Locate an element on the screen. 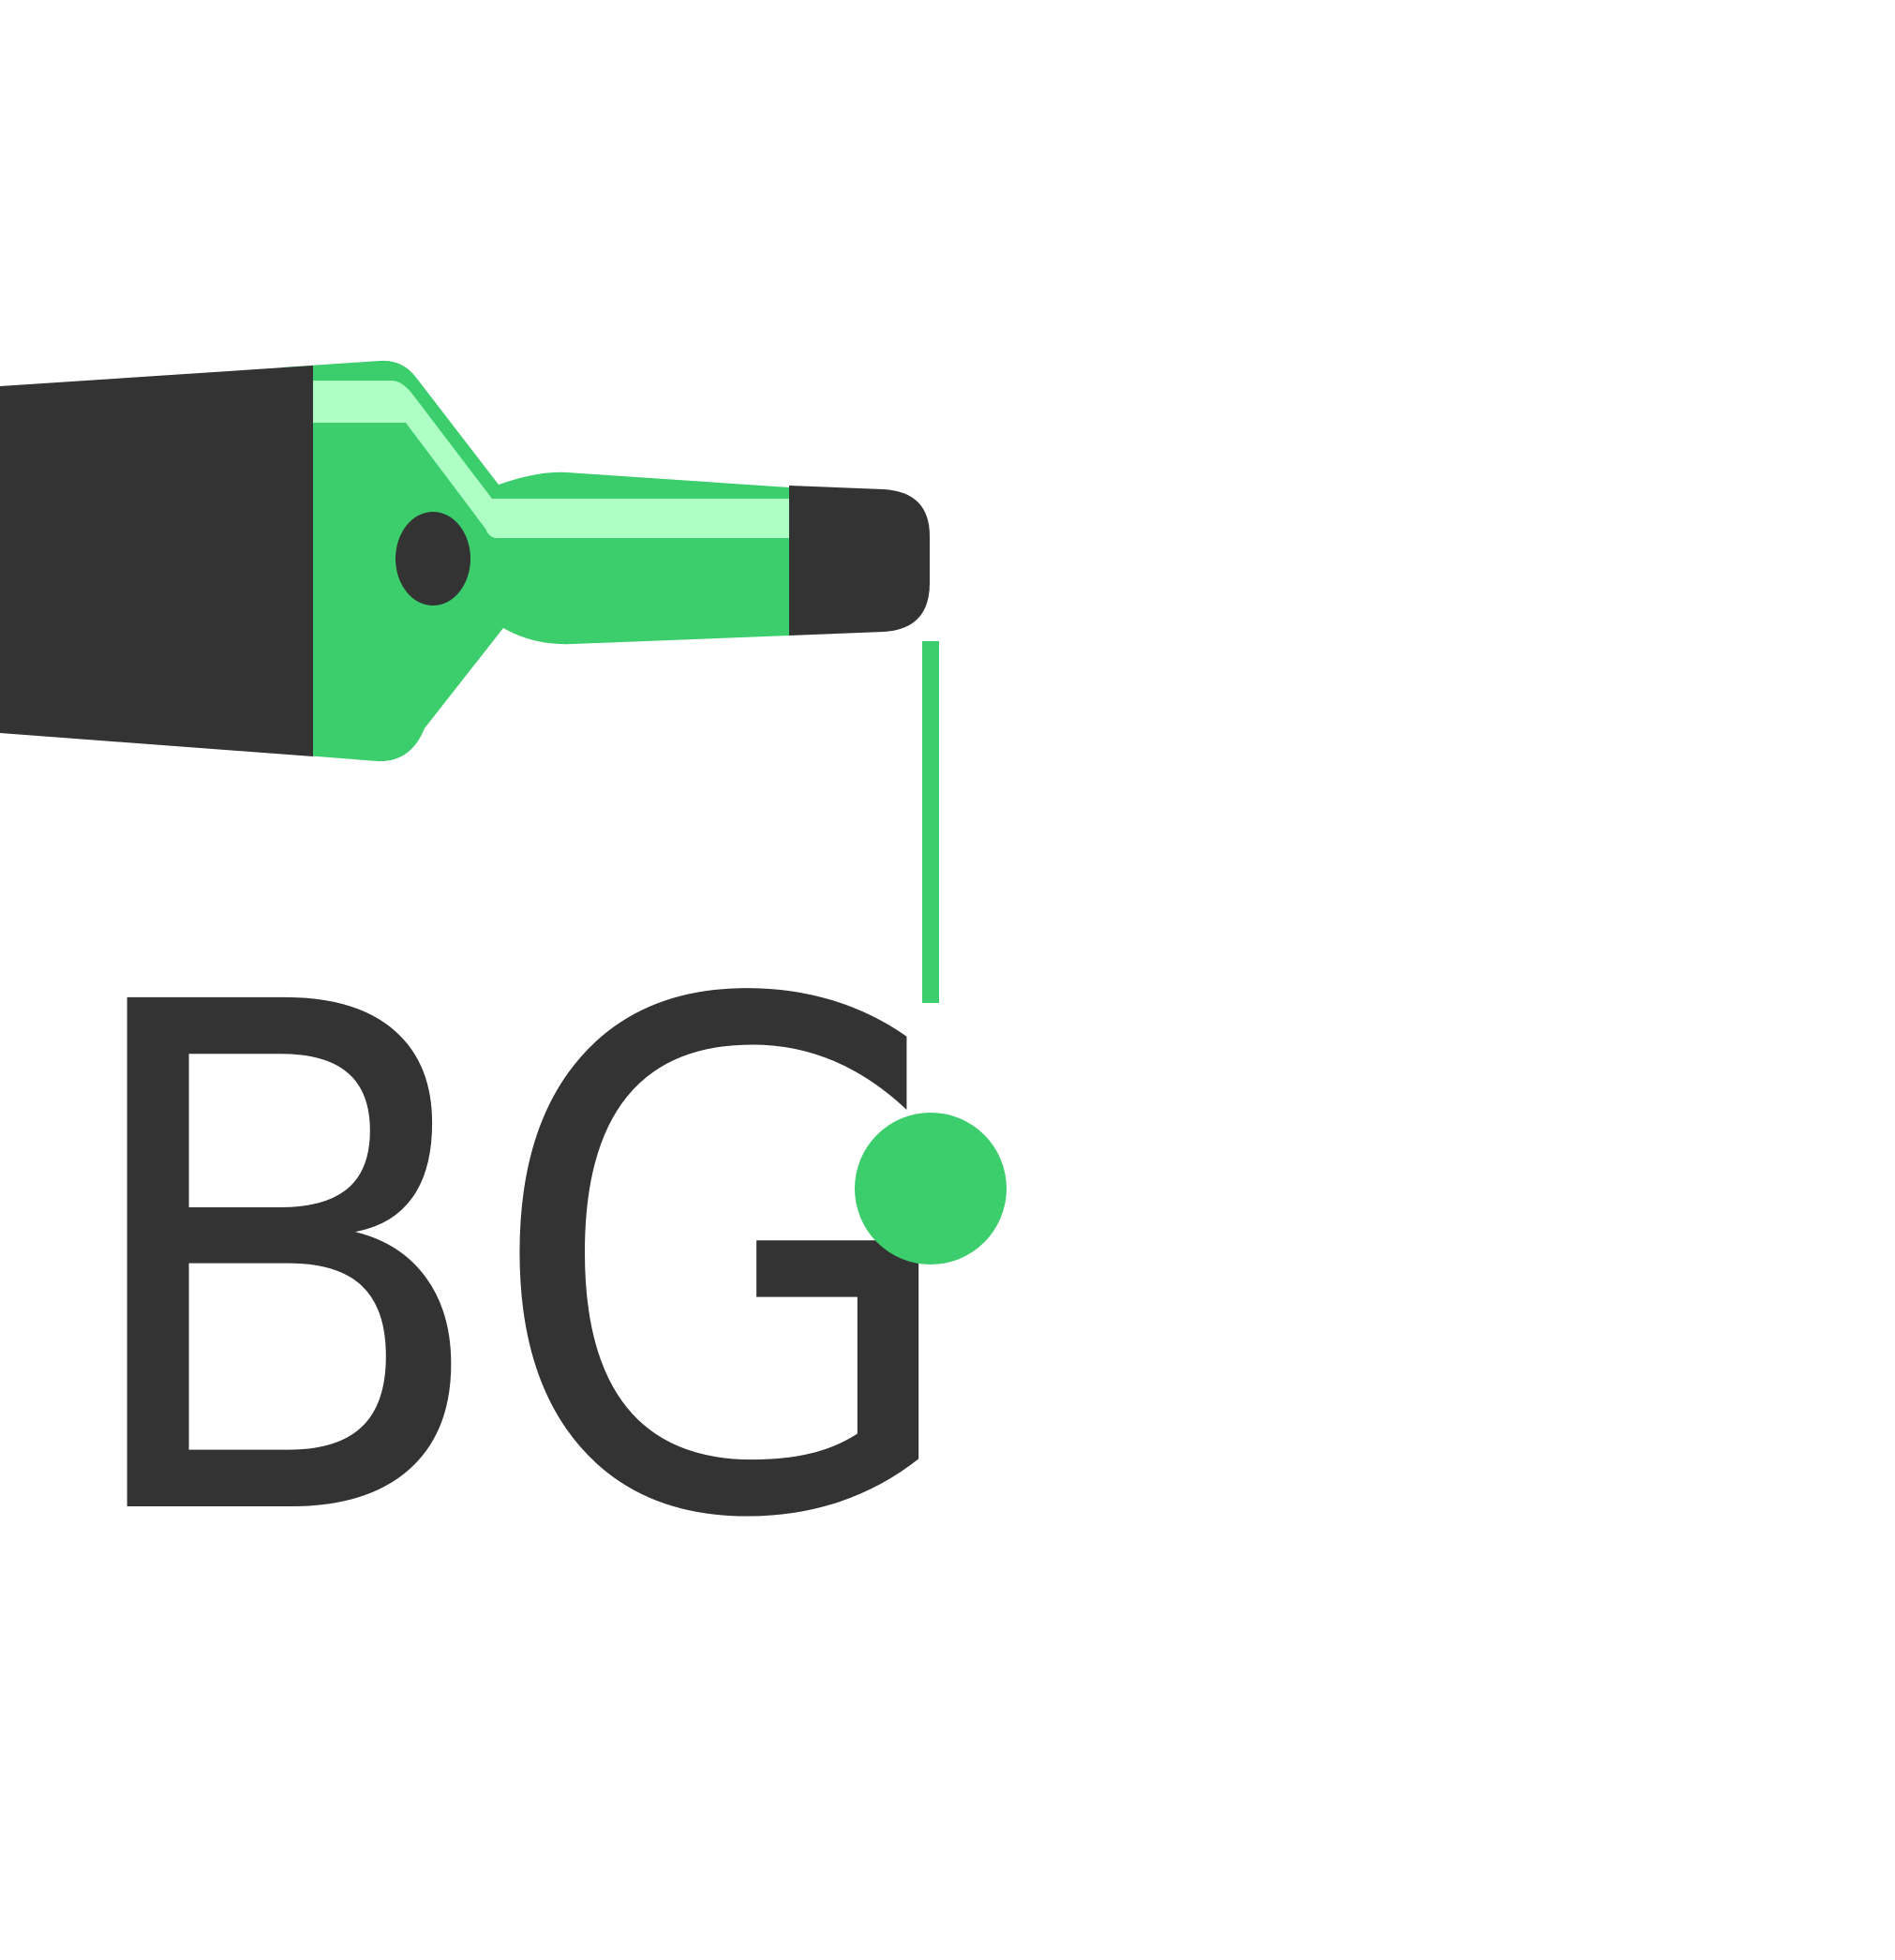 The height and width of the screenshot is (1960, 1895). ink-dot is located at coordinates (931, 1189).